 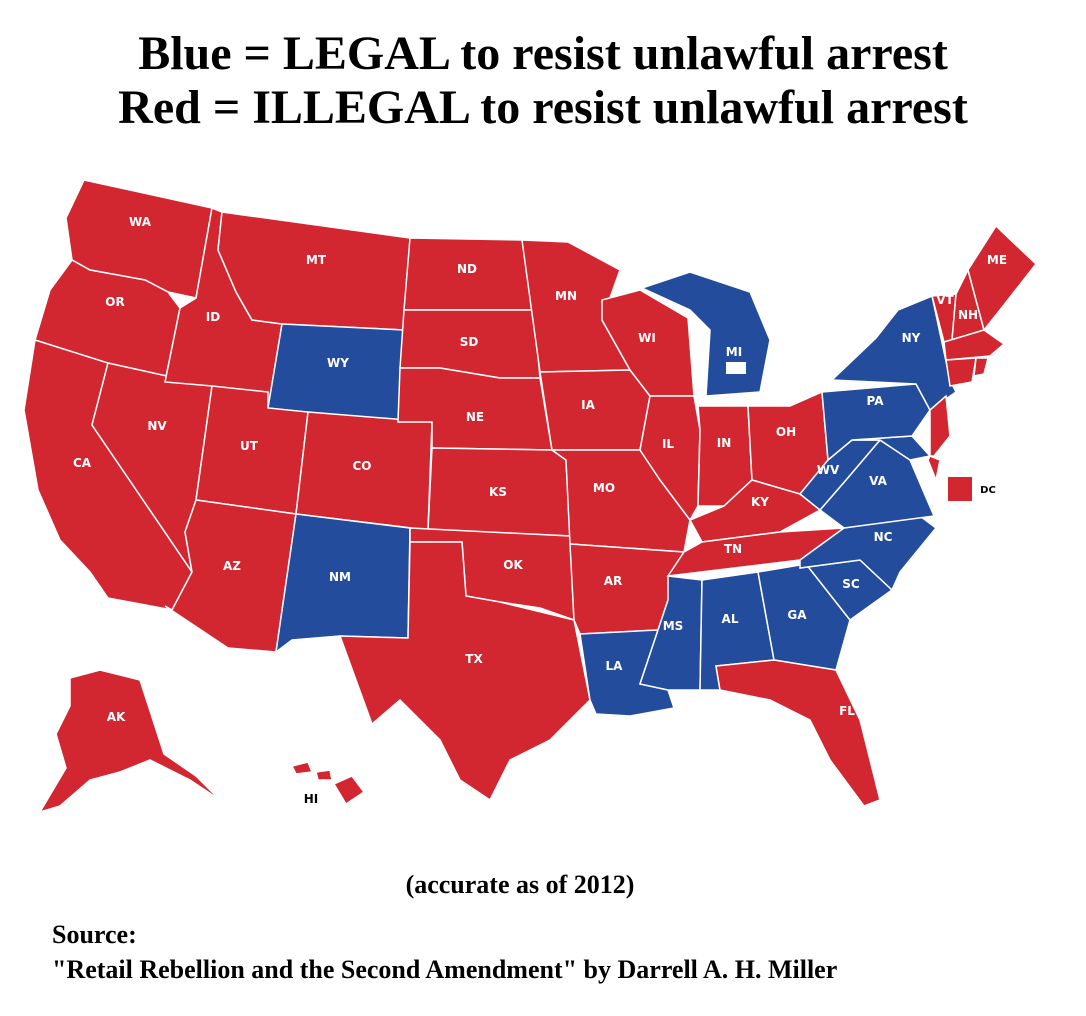 What do you see at coordinates (797, 615) in the screenshot?
I see `label-ga: GA` at bounding box center [797, 615].